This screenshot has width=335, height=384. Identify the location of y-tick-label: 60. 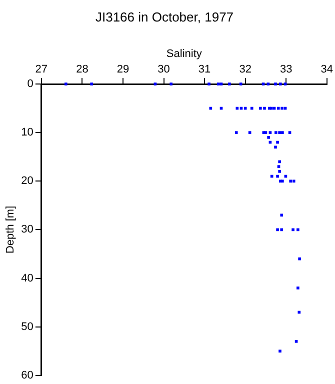
(27, 375).